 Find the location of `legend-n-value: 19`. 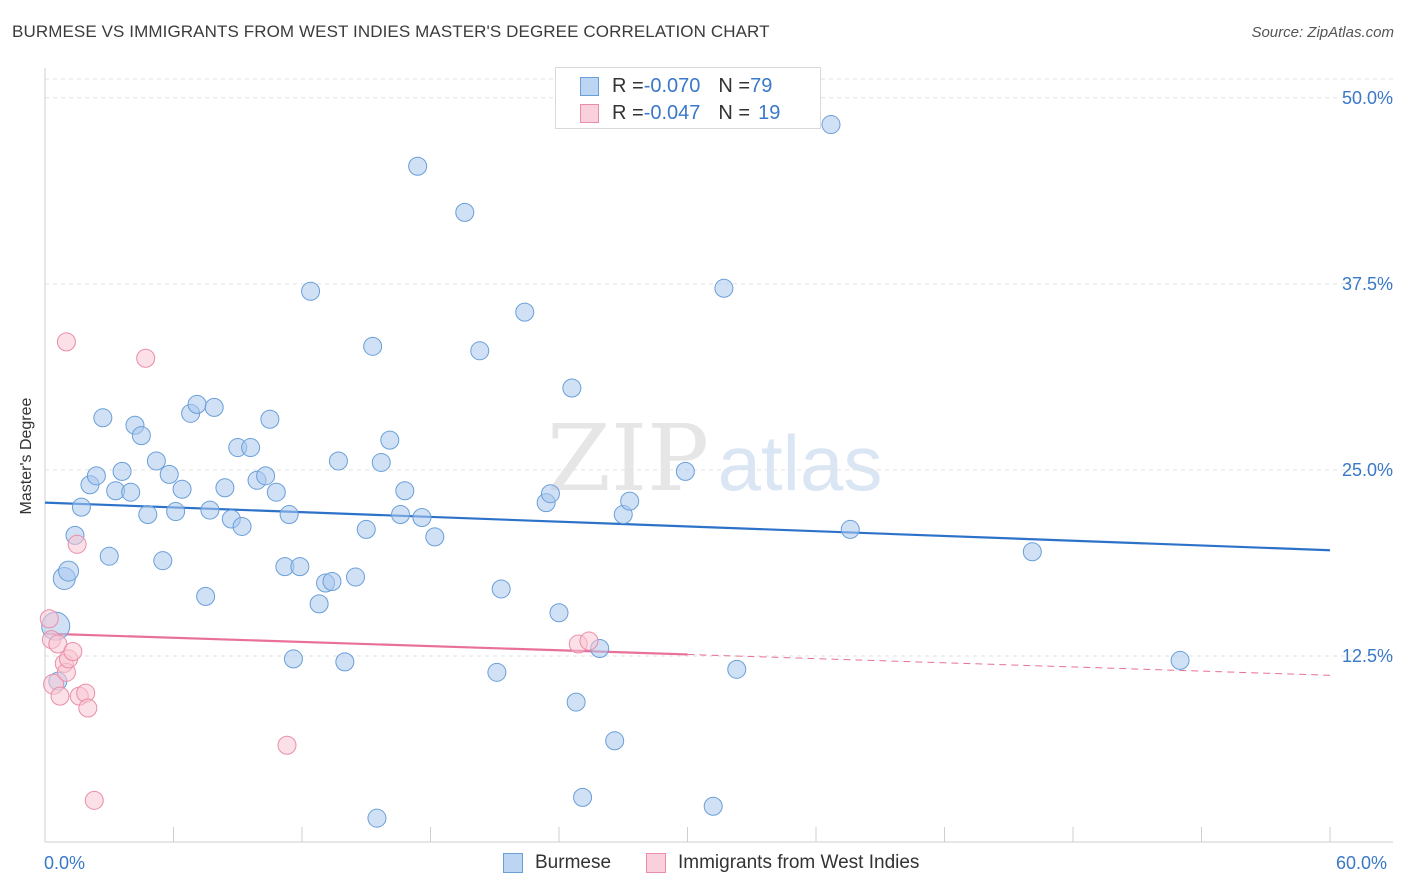

legend-n-value: 19 is located at coordinates (769, 112).